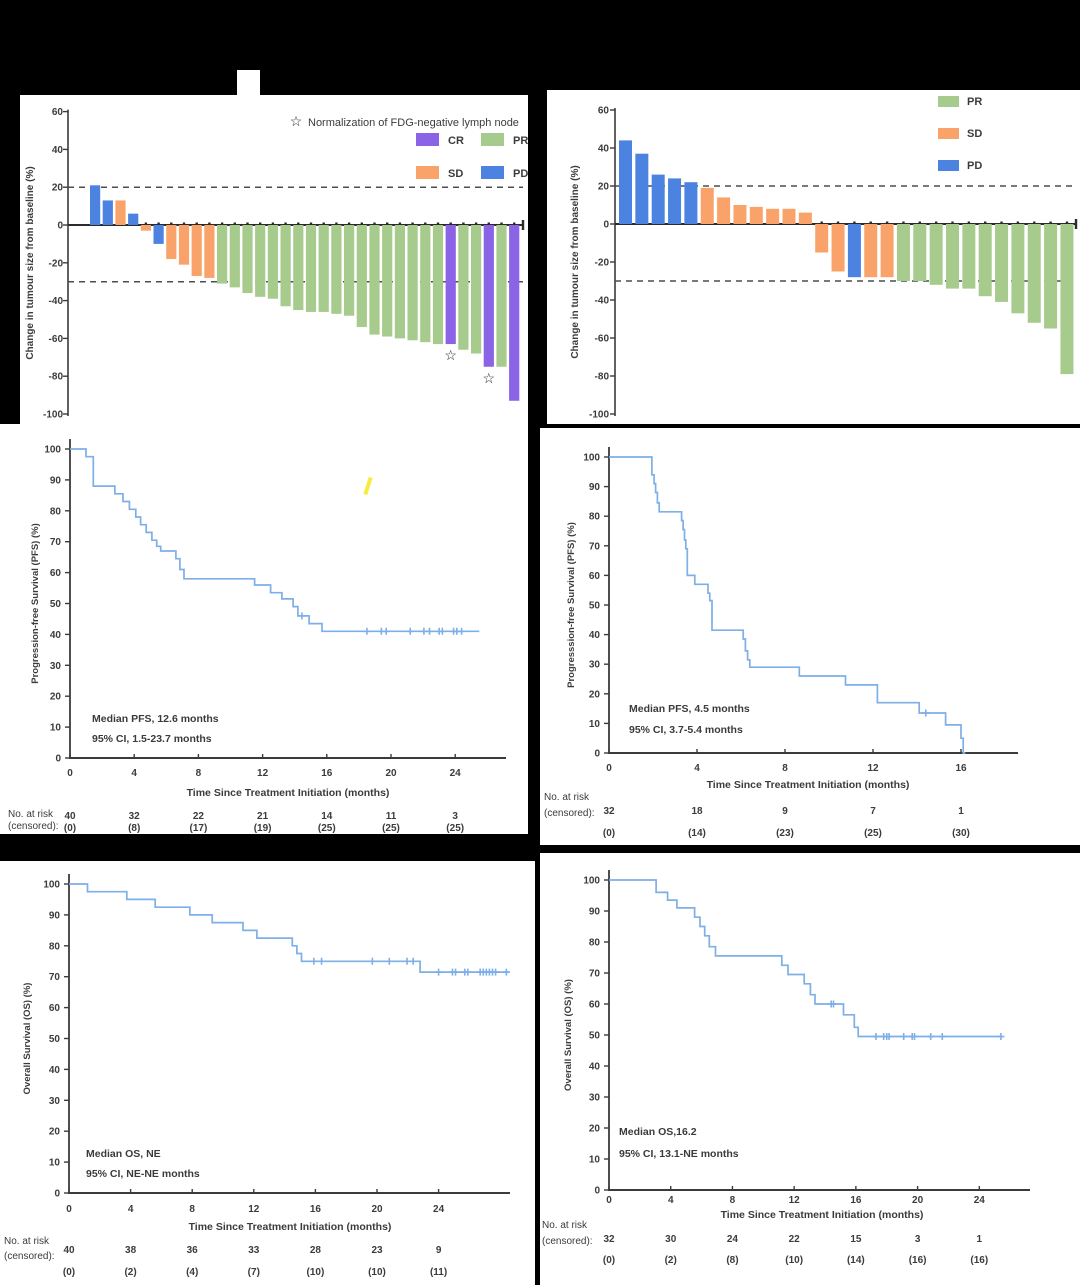  What do you see at coordinates (595, 694) in the screenshot?
I see `y-tick-label: 20` at bounding box center [595, 694].